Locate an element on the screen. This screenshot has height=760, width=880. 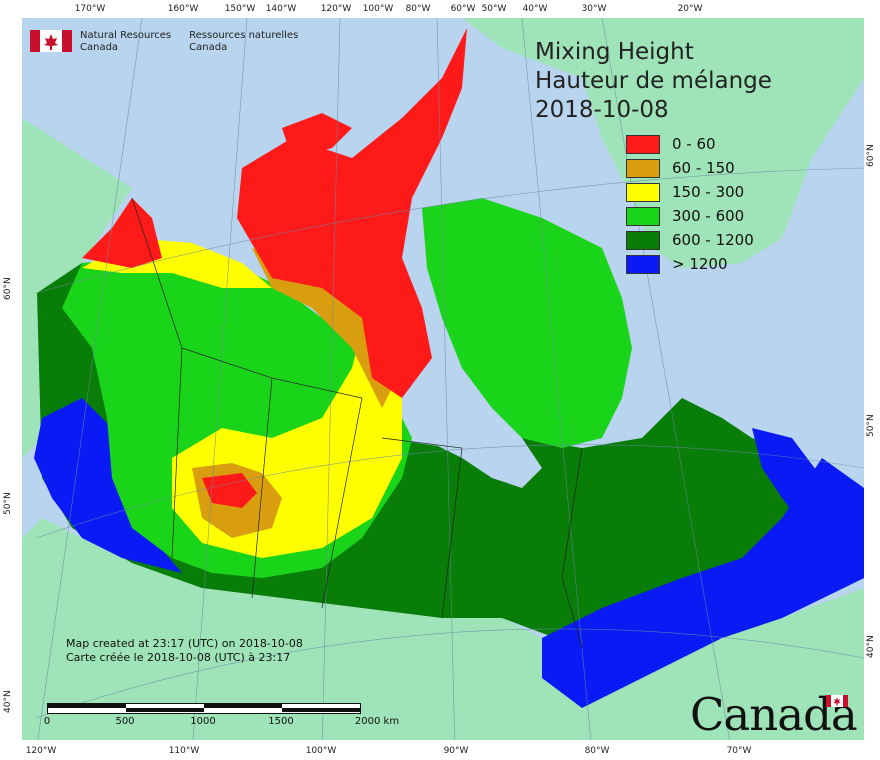
canada-flag-icon is located at coordinates (51, 41).